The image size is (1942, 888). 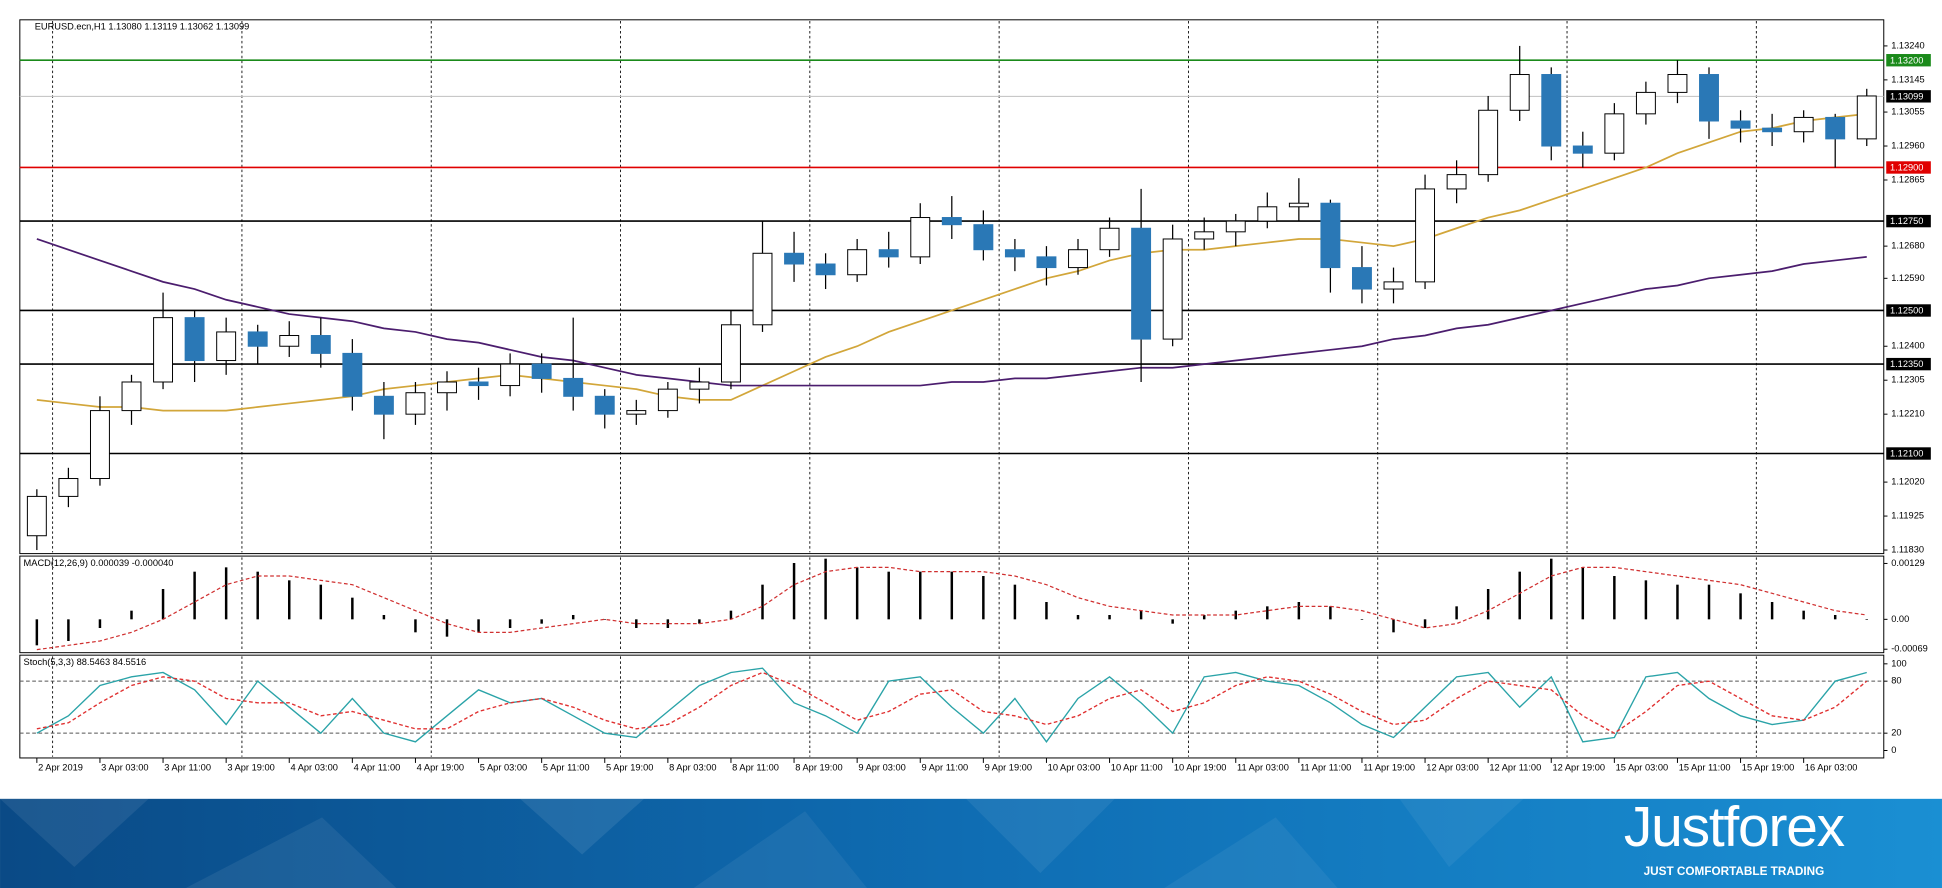 I want to click on x-tick-label: 15 Apr 19:00, so click(x=1768, y=767).